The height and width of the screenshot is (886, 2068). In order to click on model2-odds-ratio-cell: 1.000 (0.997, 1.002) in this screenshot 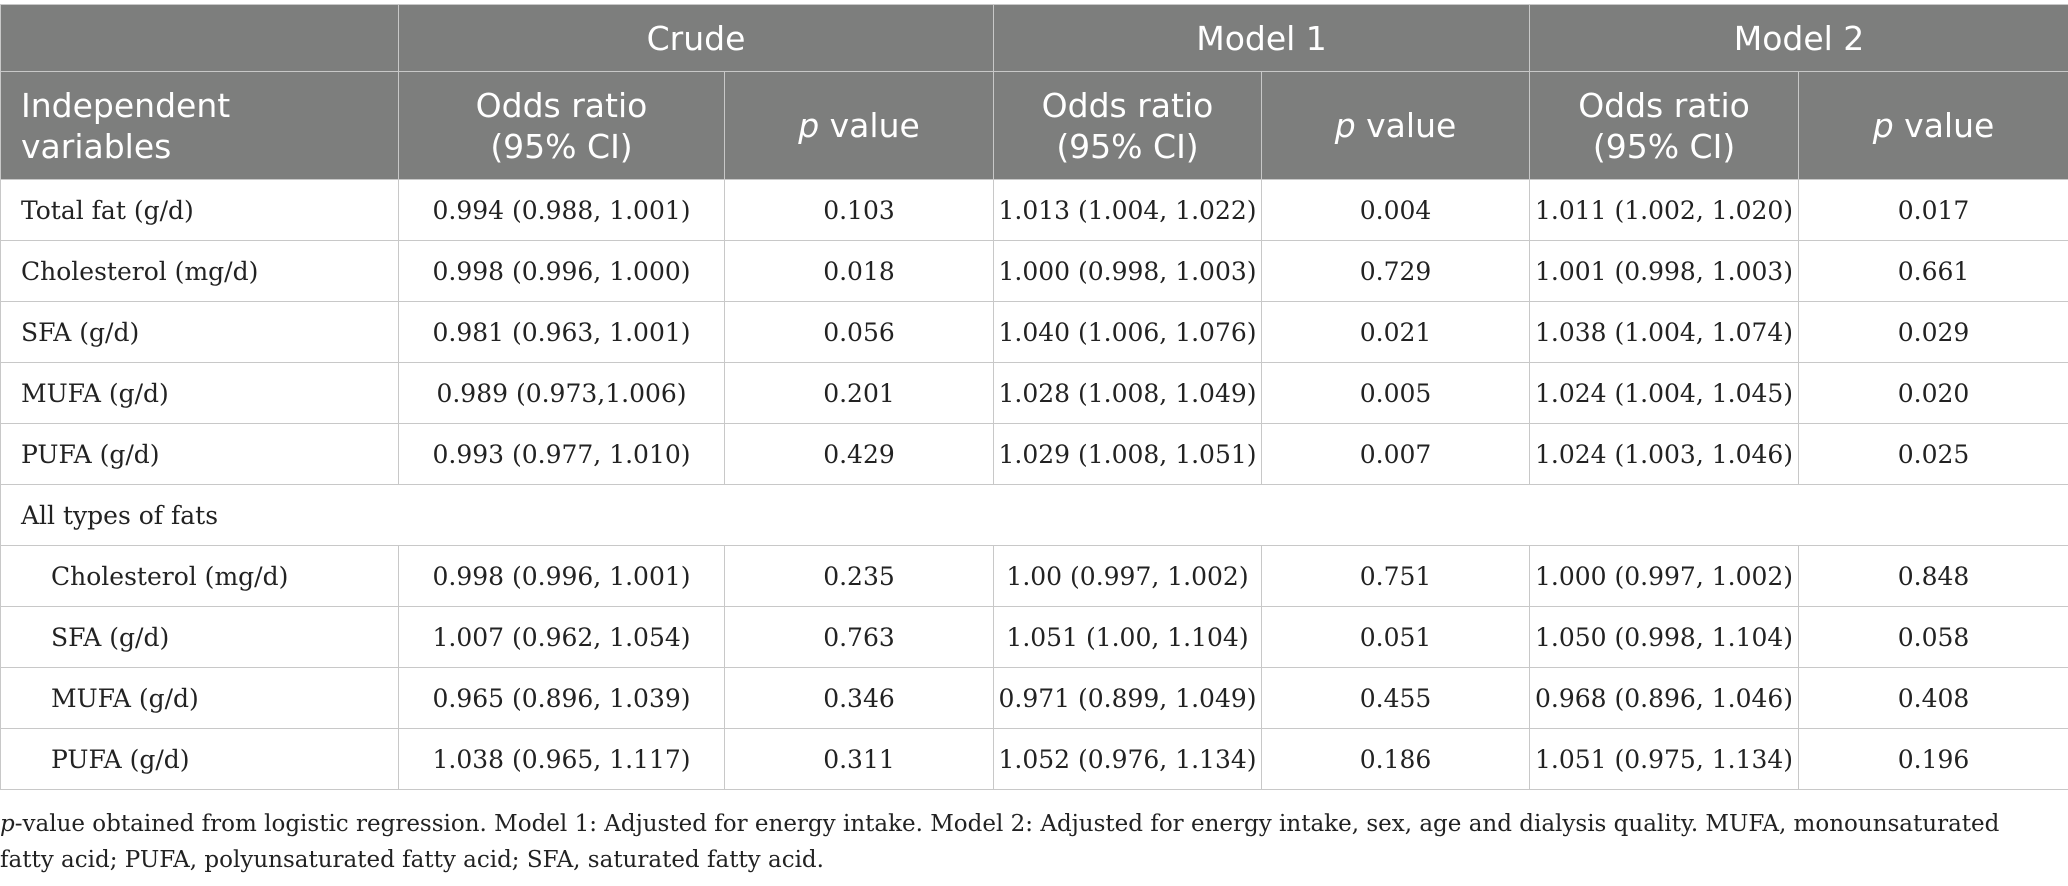, I will do `click(1664, 576)`.